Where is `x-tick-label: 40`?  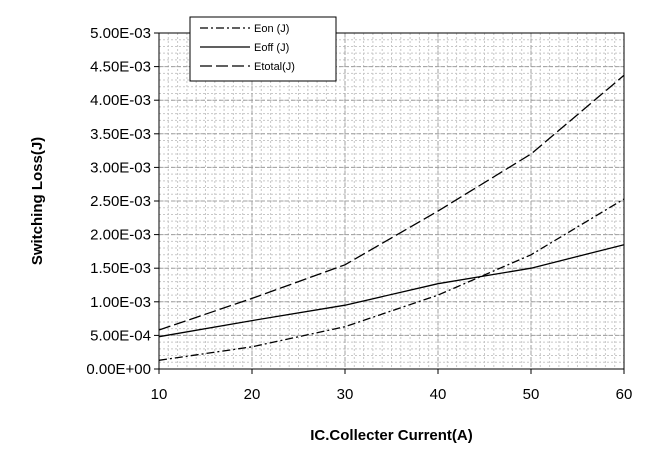 x-tick-label: 40 is located at coordinates (438, 394).